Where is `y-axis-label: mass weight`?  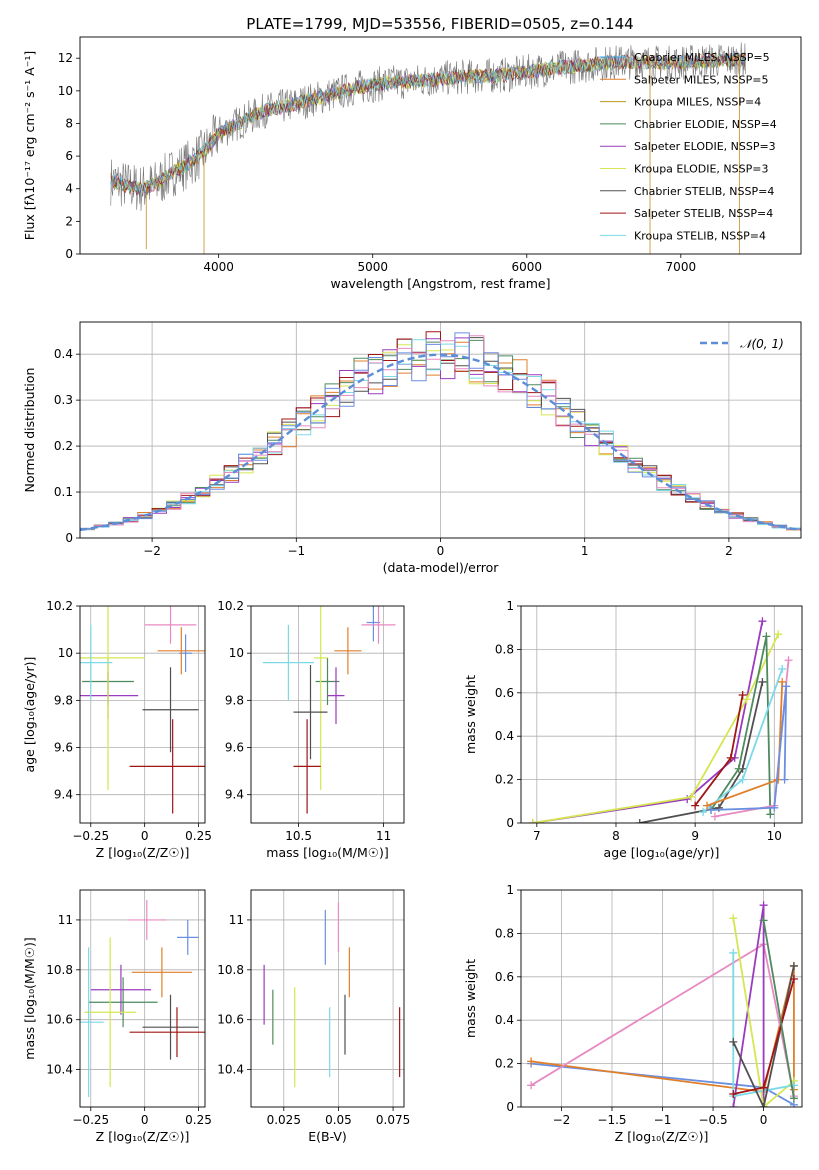
y-axis-label: mass weight is located at coordinates (470, 714).